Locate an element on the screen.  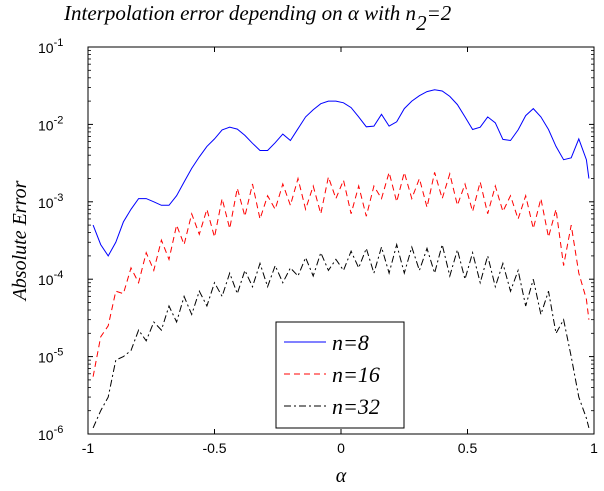
x-axis-label: α is located at coordinates (341, 476).